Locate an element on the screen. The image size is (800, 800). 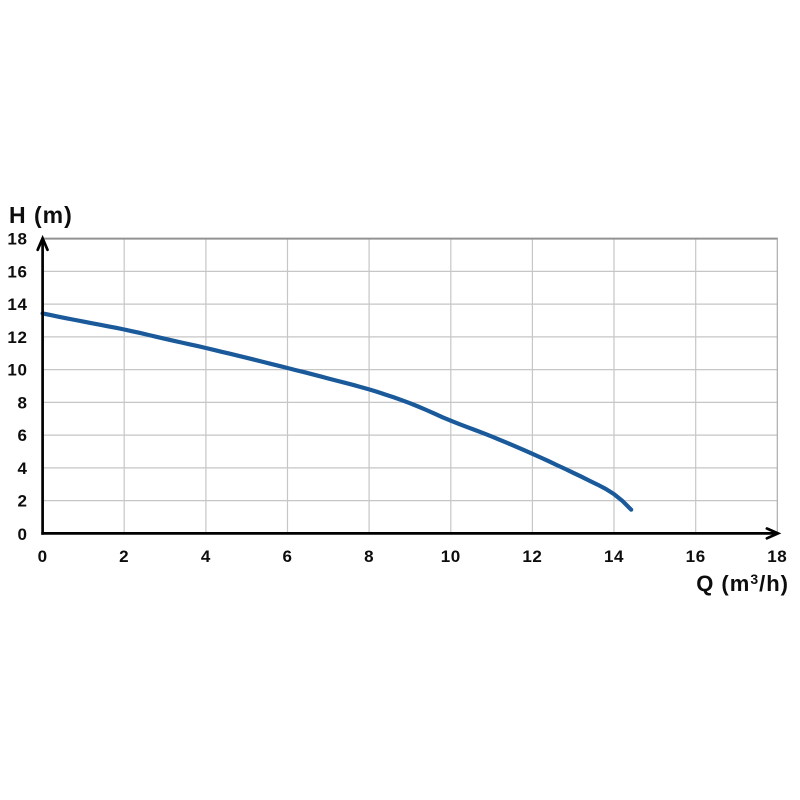
svg-text: Q (m3/h) is located at coordinates (742, 583).